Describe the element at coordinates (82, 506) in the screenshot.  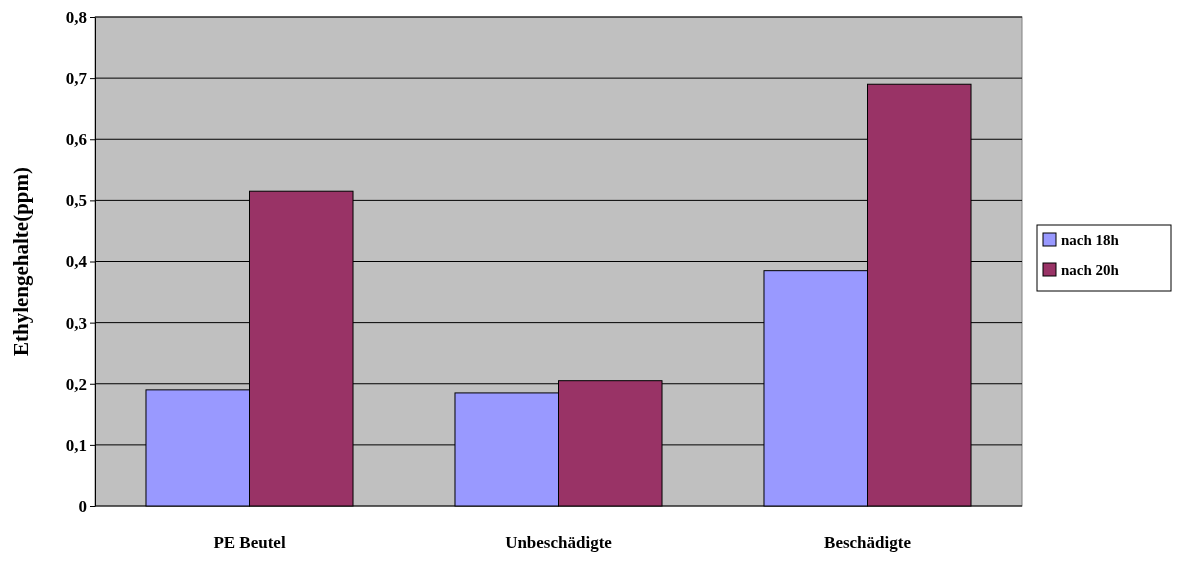
I see `y-tick-label: 0` at that location.